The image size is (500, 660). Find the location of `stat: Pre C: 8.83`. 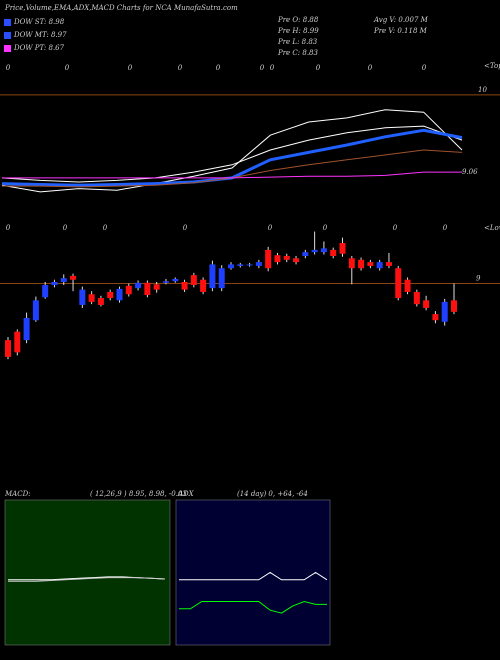

stat: Pre C: 8.83 is located at coordinates (297, 53).